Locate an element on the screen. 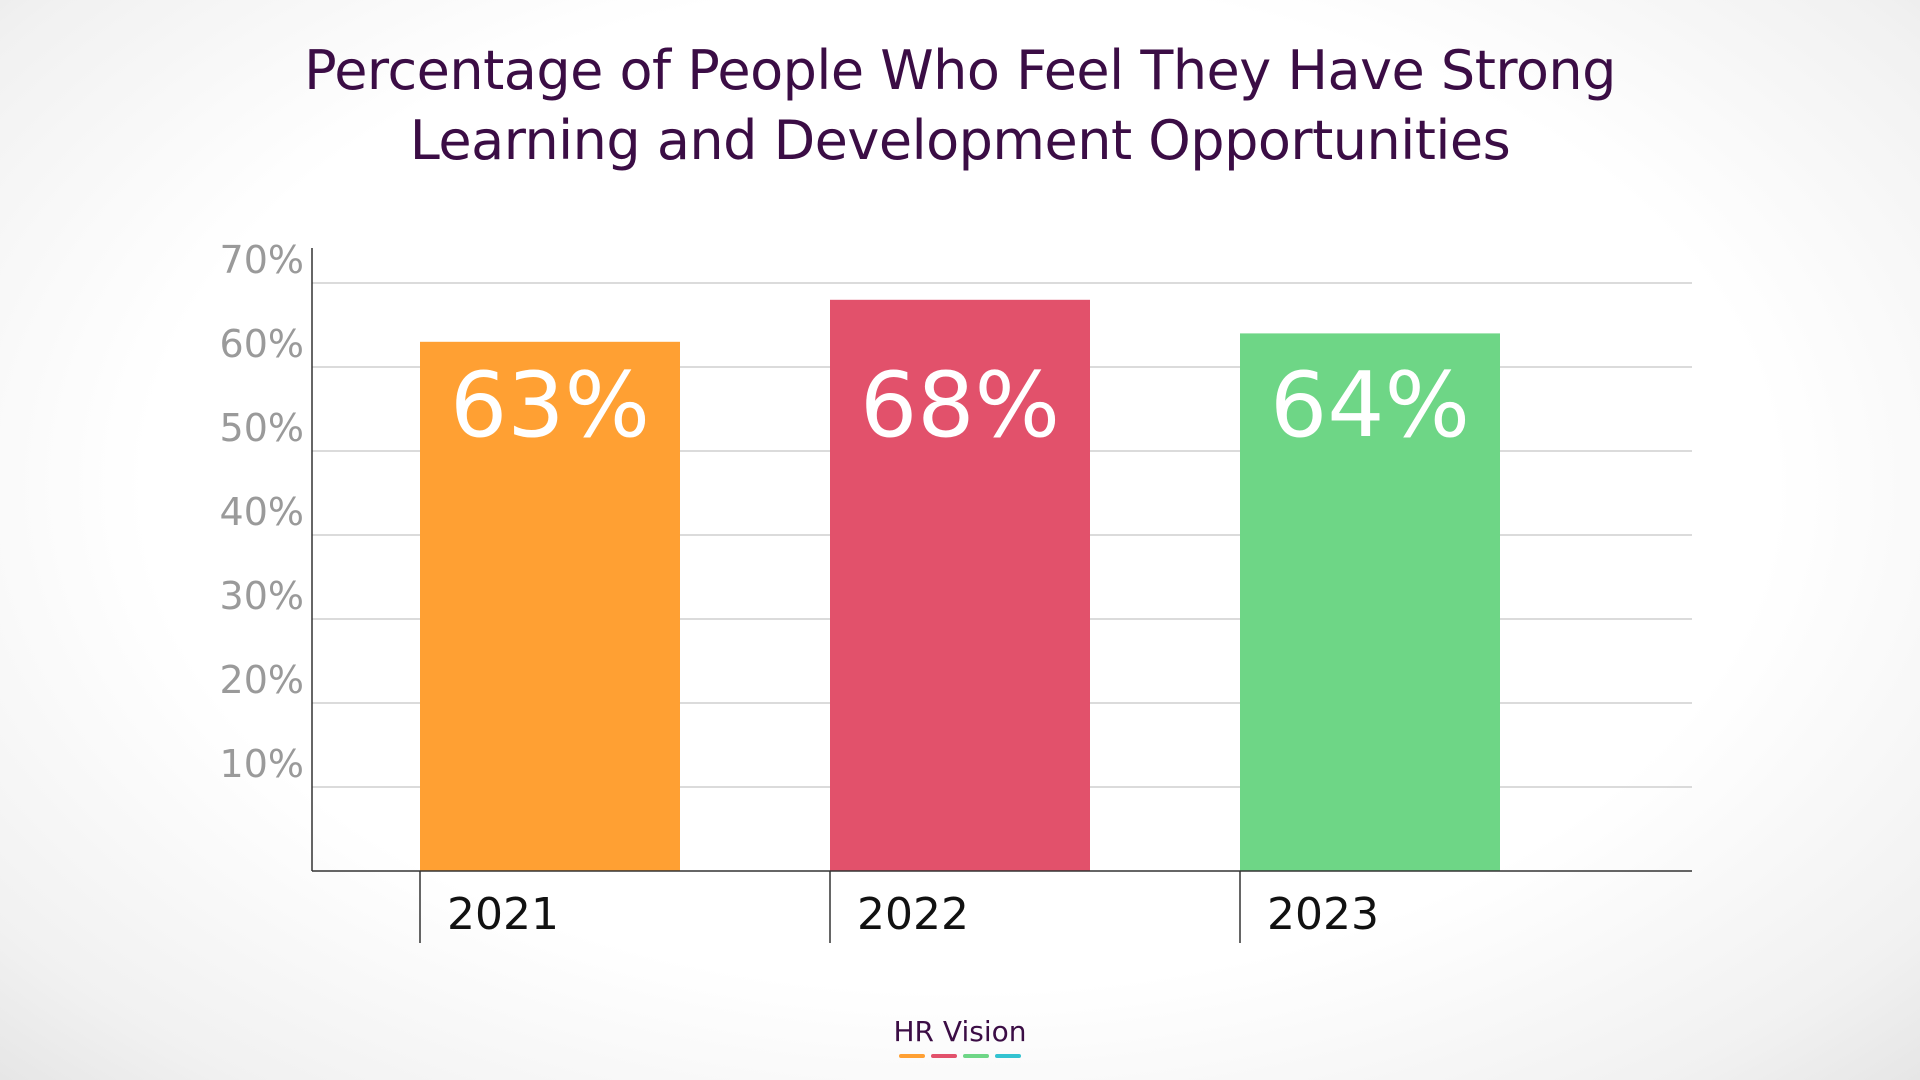  brand-name: HR Vision is located at coordinates (960, 1031).